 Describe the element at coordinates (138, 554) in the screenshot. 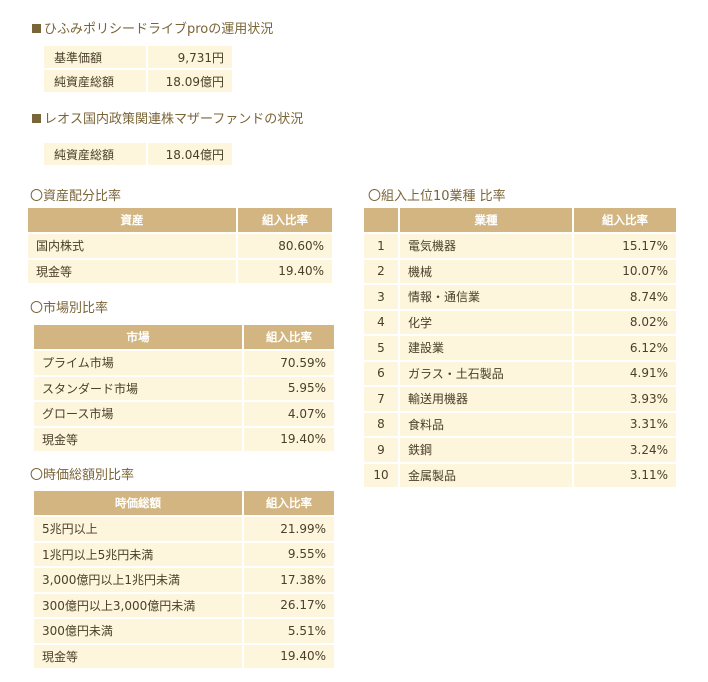

I see `market-cap-range: 1兆円以上5兆円未満` at that location.